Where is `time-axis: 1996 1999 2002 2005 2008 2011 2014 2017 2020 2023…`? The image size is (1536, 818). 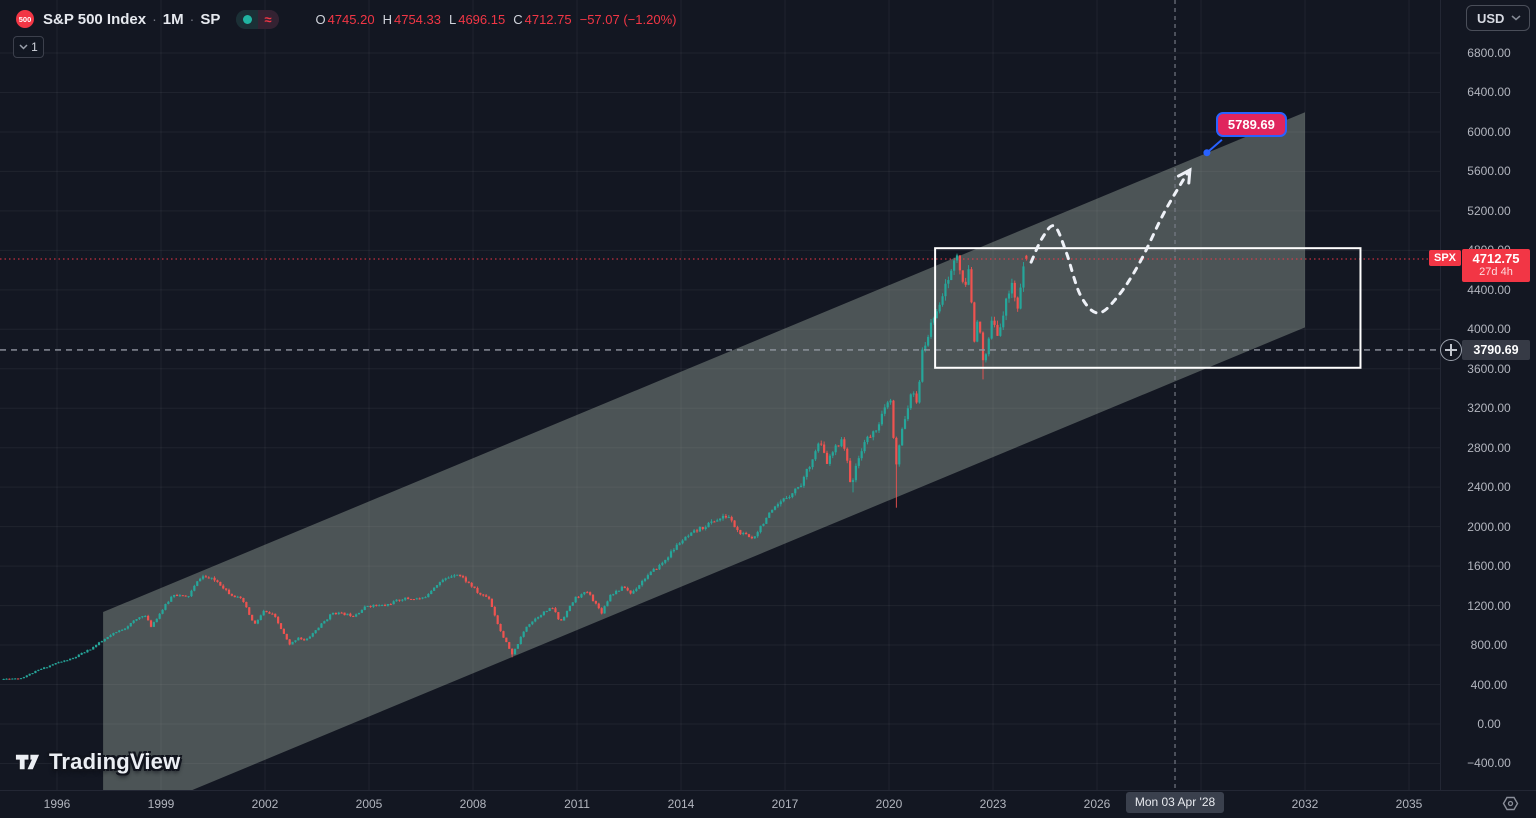
time-axis: 1996 1999 2002 2005 2008 2011 2014 2017 2020 2023… is located at coordinates (768, 804).